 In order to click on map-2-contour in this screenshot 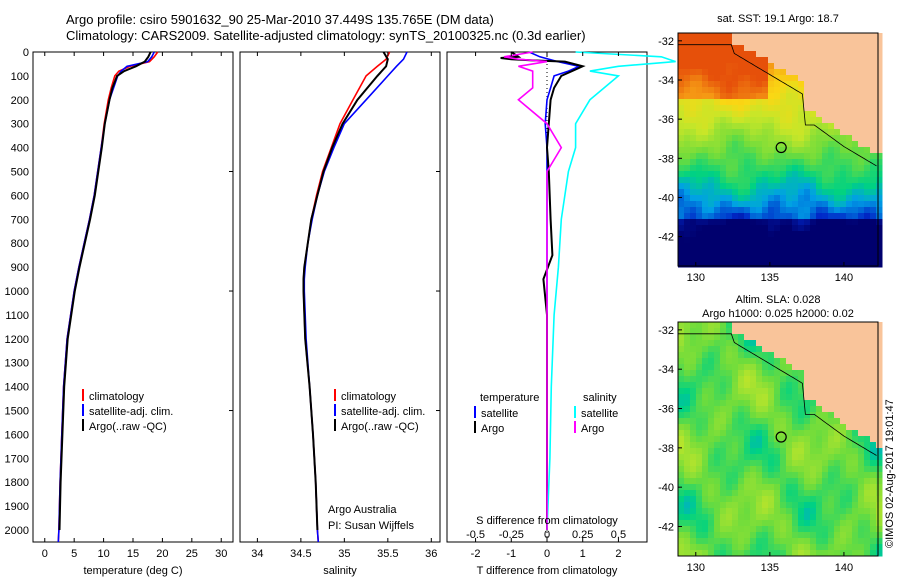, I will do `click(777, 394)`.